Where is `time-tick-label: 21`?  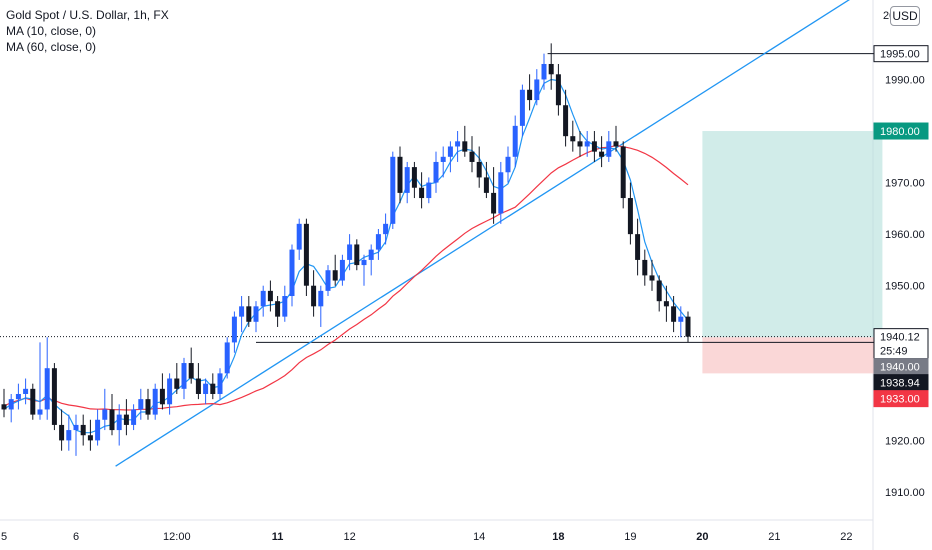
time-tick-label: 21 is located at coordinates (774, 537).